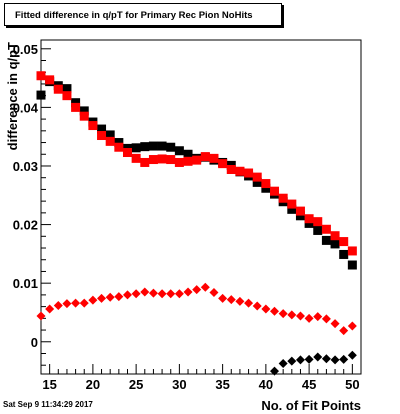  What do you see at coordinates (200, 384) in the screenshot?
I see `x-tick-labels: 15 20 25 30 35 40 45 50` at bounding box center [200, 384].